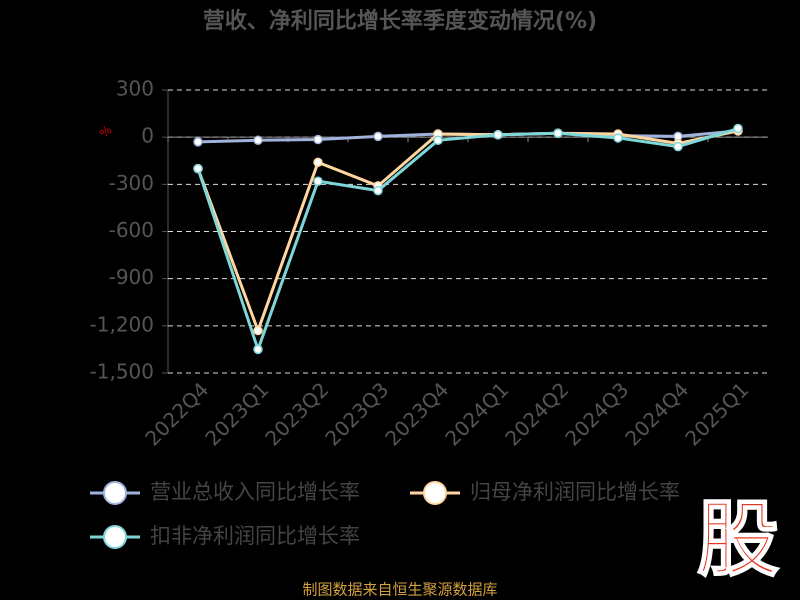 The image size is (800, 600). What do you see at coordinates (147, 136) in the screenshot?
I see `y-tick-label: 0` at bounding box center [147, 136].